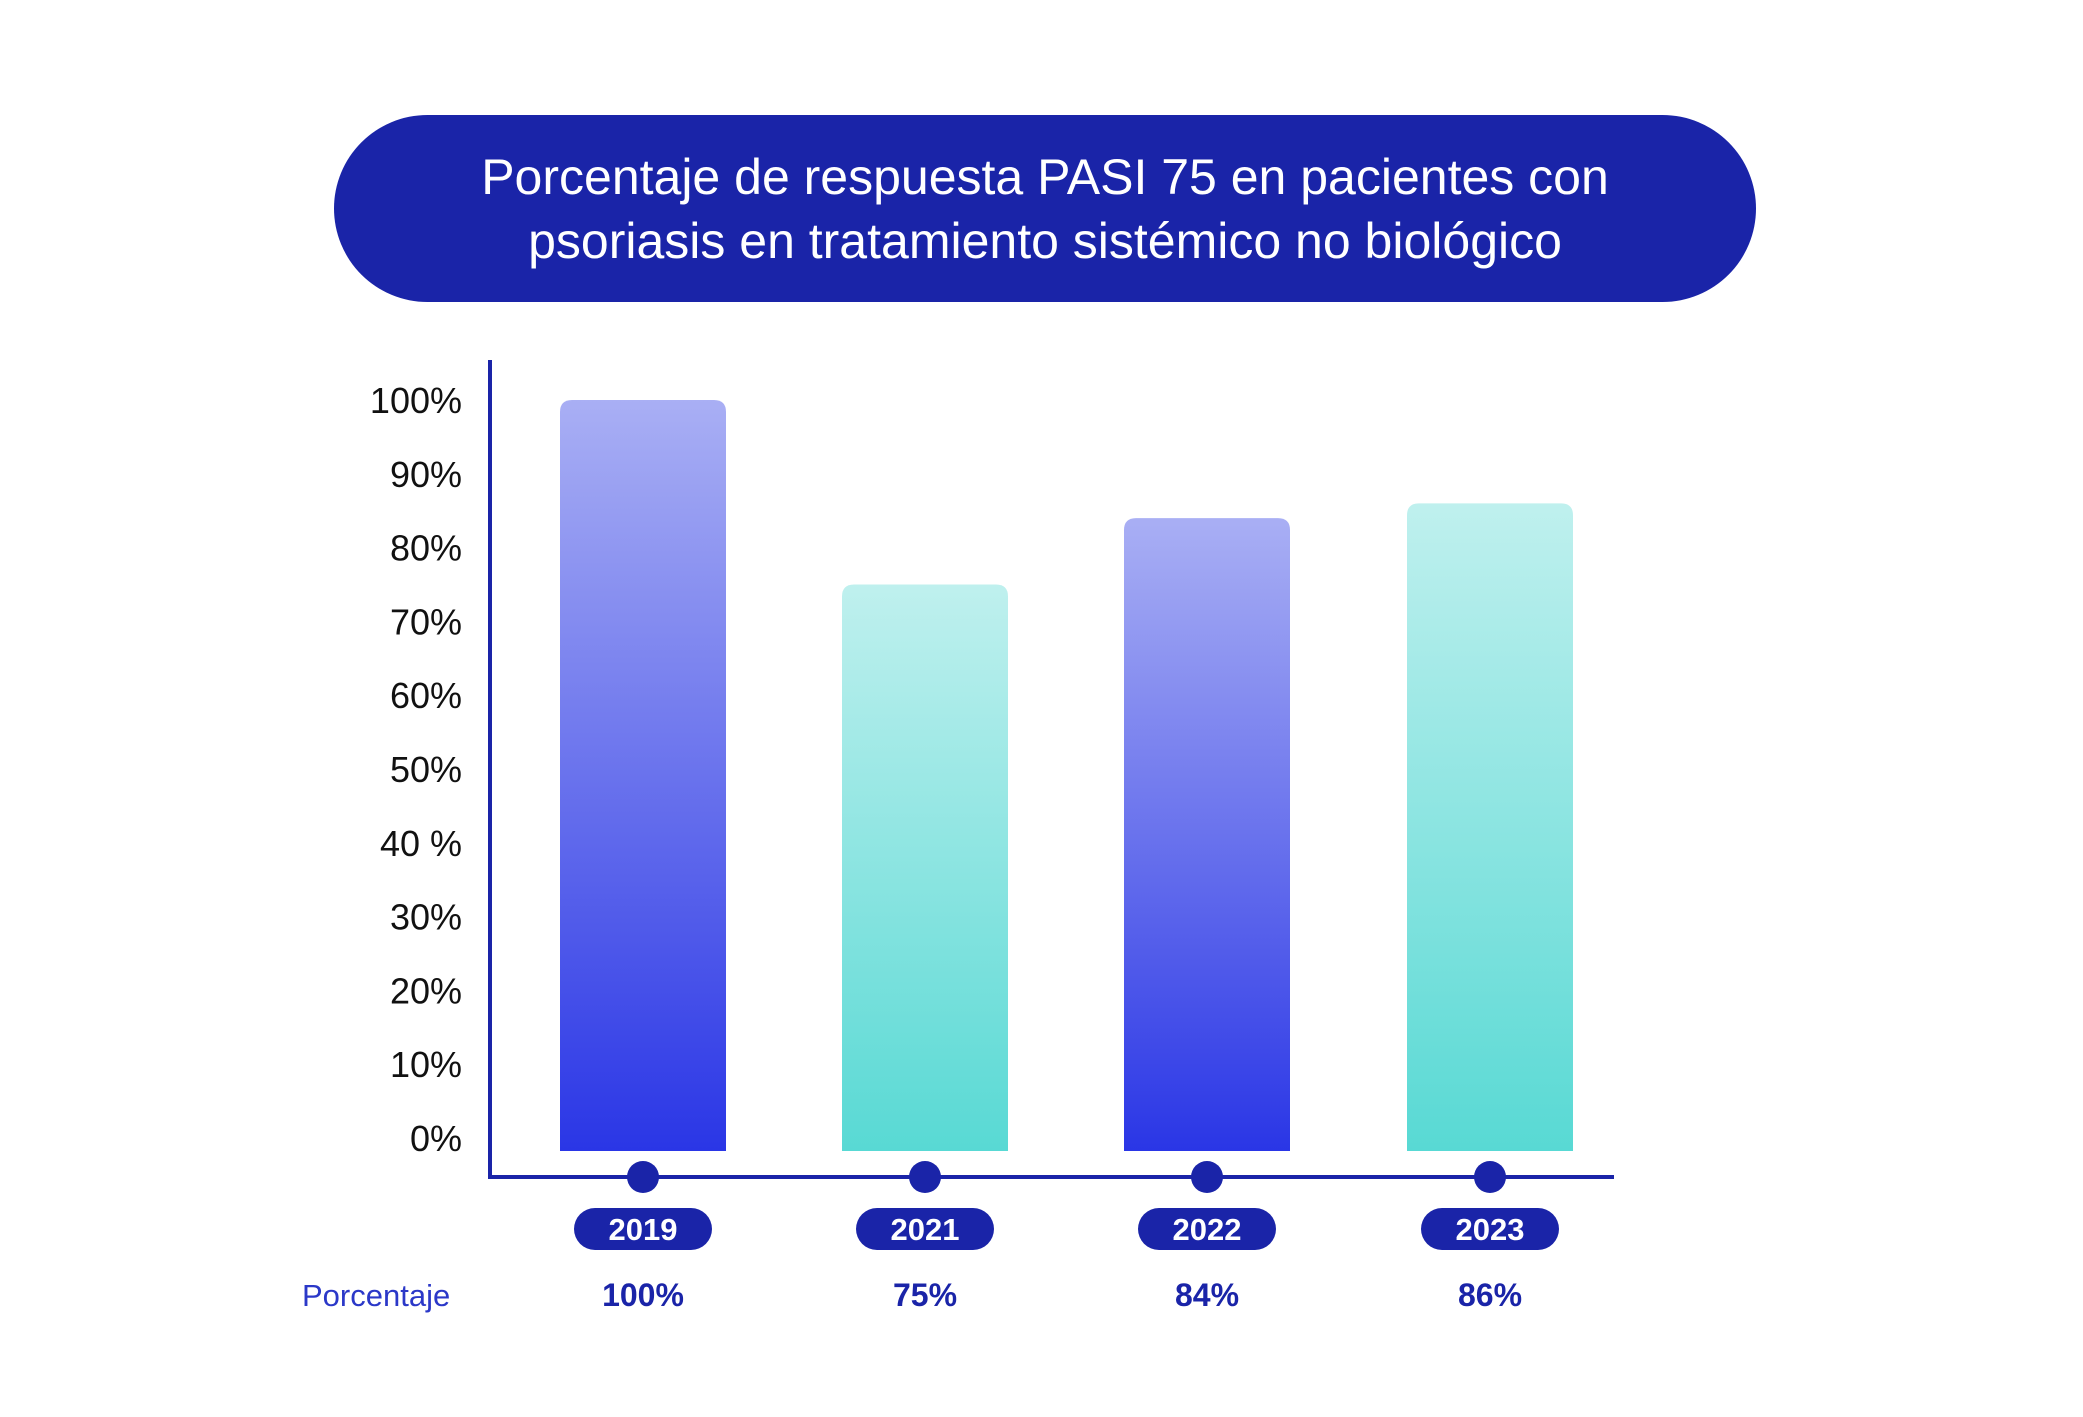 The width and height of the screenshot is (2083, 1417). What do you see at coordinates (643, 775) in the screenshot?
I see `bar-2019` at bounding box center [643, 775].